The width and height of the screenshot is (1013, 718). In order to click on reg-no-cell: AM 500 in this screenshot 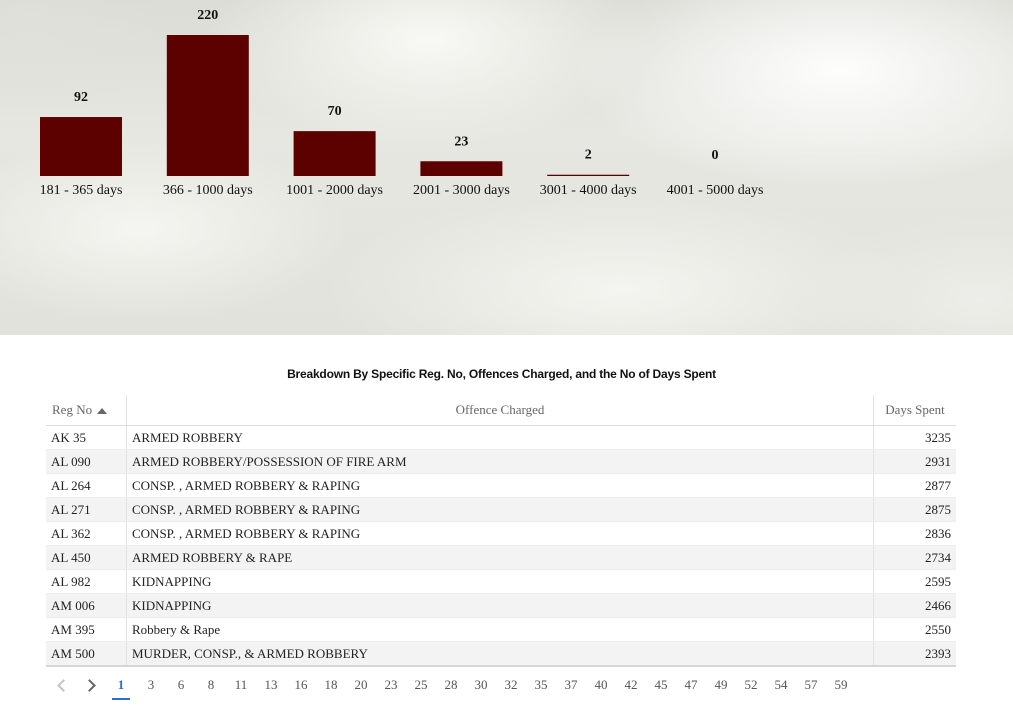, I will do `click(86, 654)`.